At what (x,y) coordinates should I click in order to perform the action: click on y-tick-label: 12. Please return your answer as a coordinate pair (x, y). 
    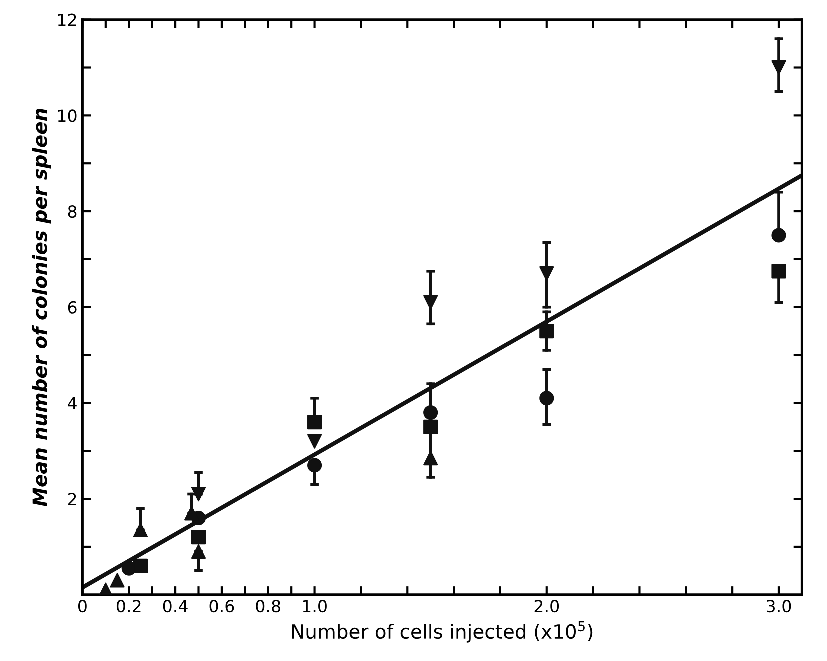
    Looking at the image, I should click on (67, 20).